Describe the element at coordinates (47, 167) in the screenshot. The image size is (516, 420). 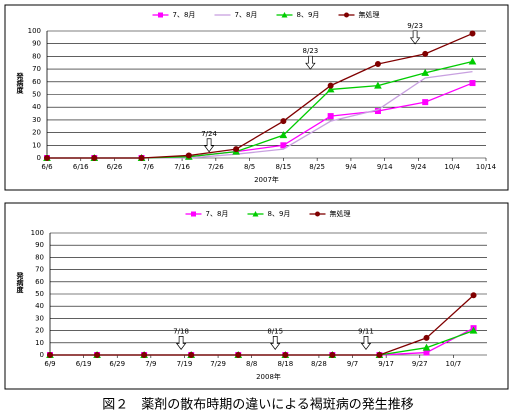
I see `x-tick-label: 6/6` at that location.